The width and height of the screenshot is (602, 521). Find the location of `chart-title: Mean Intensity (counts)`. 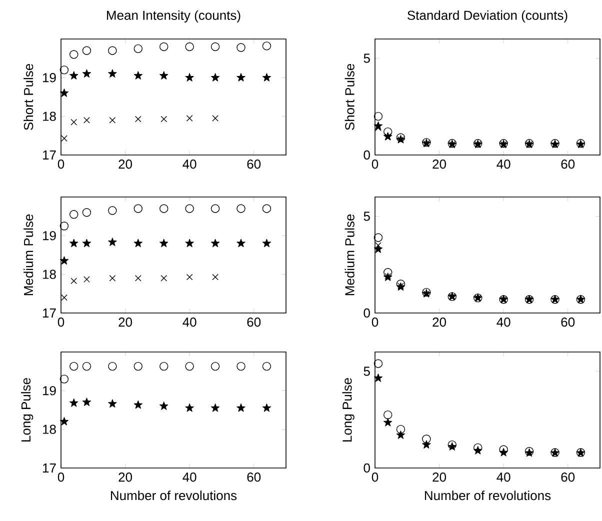

chart-title: Mean Intensity (counts) is located at coordinates (173, 16).